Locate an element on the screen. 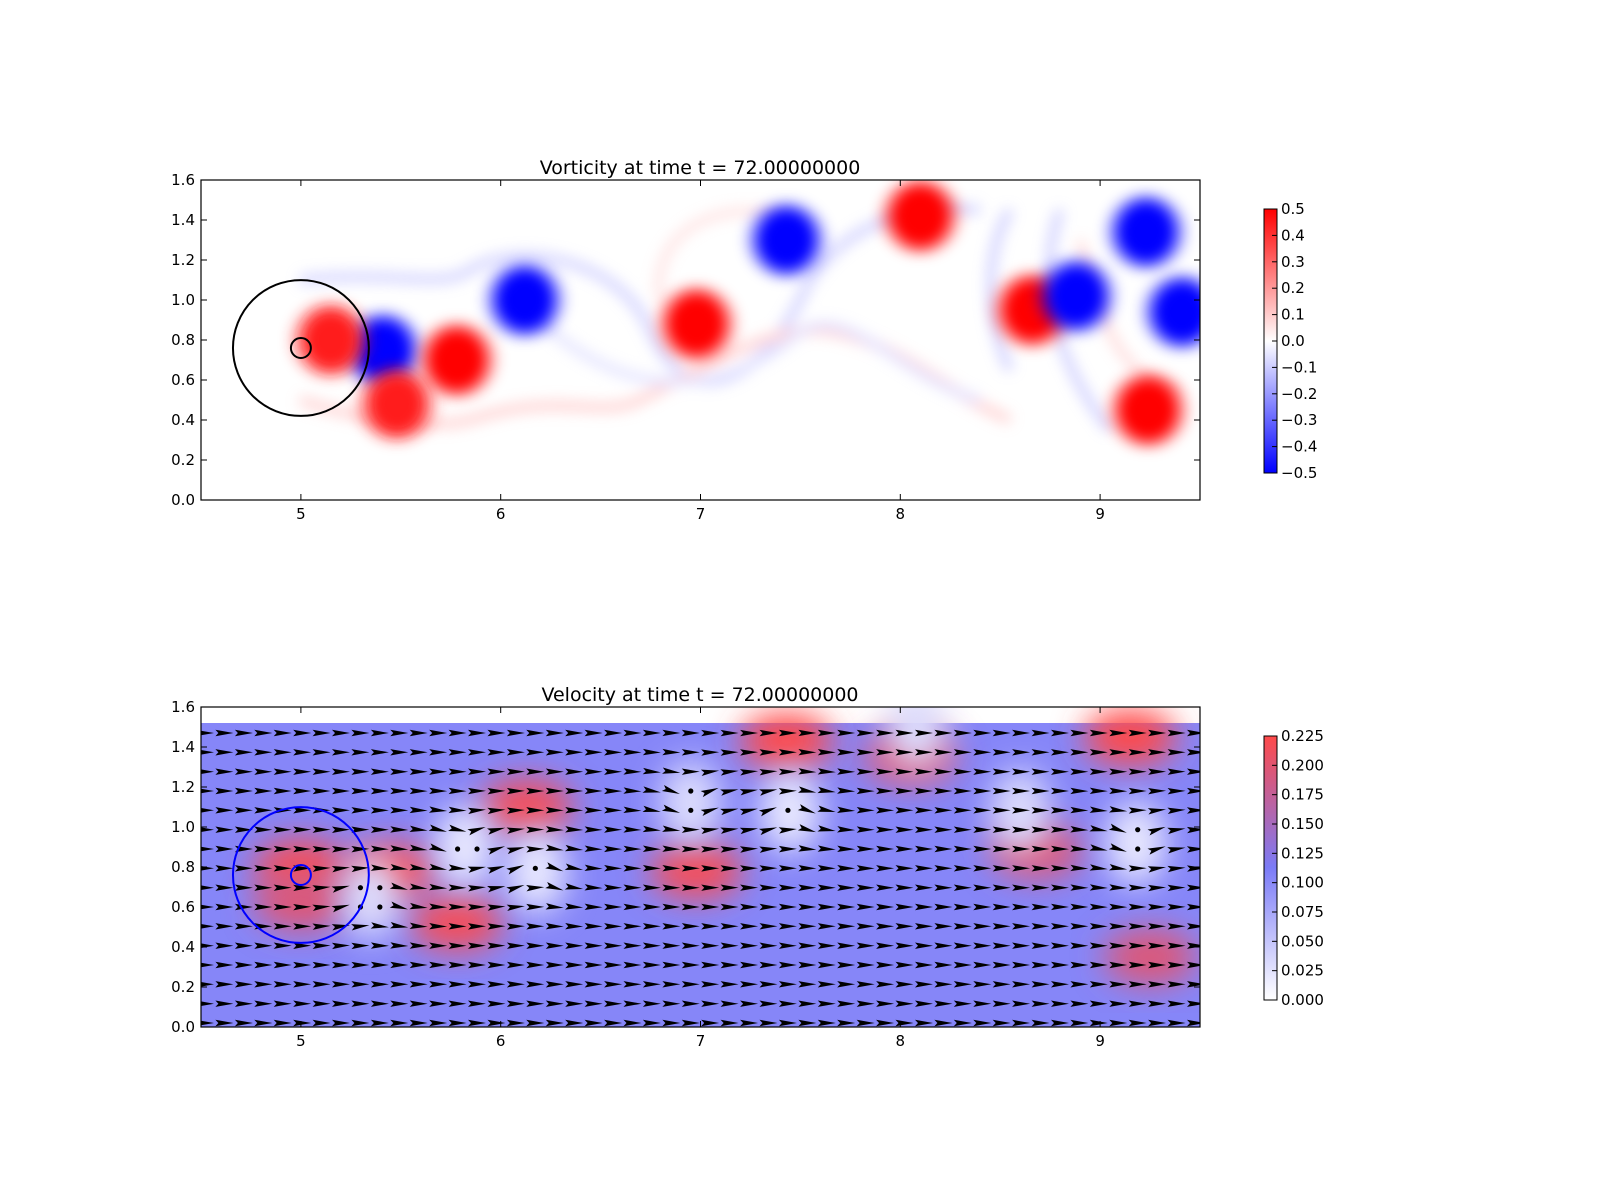 This screenshot has width=1600, height=1200. velocity-colorbar-gradient is located at coordinates (1270, 868).